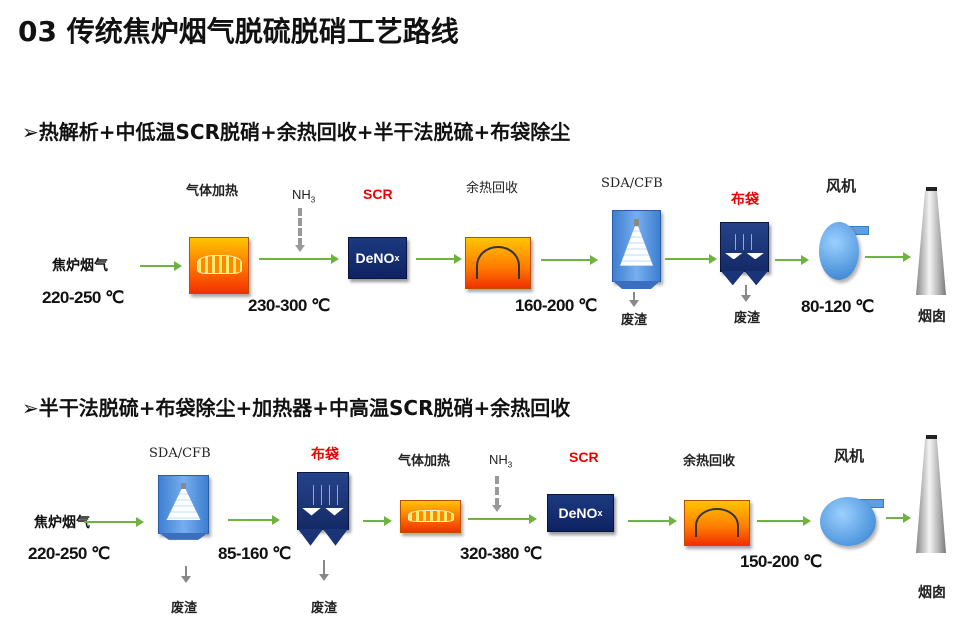  Describe the element at coordinates (837, 306) in the screenshot. I see `temp-label: 80-120 ℃` at that location.